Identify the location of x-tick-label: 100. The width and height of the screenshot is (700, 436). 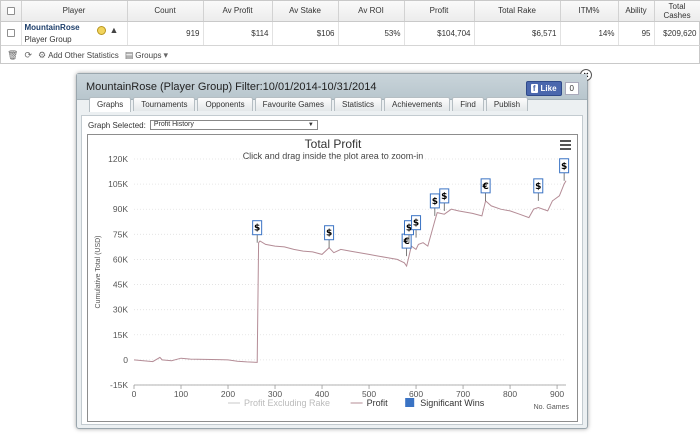
(181, 394).